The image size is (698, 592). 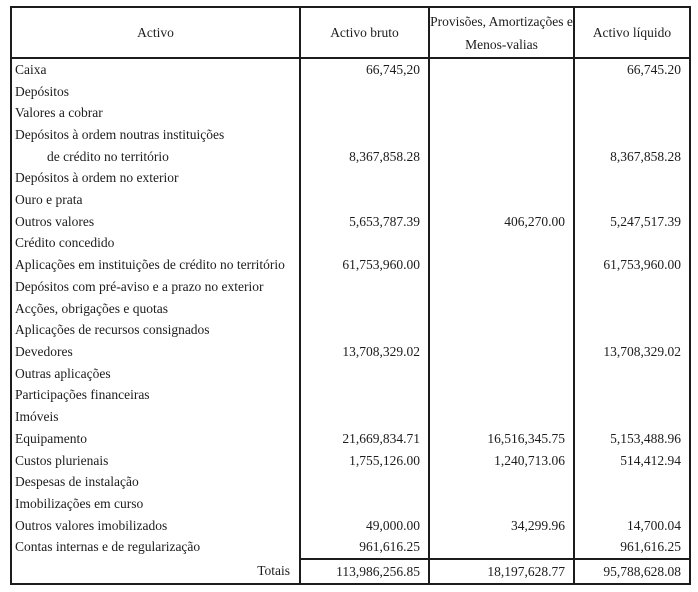 What do you see at coordinates (156, 91) in the screenshot?
I see `row-label: Depósitos` at bounding box center [156, 91].